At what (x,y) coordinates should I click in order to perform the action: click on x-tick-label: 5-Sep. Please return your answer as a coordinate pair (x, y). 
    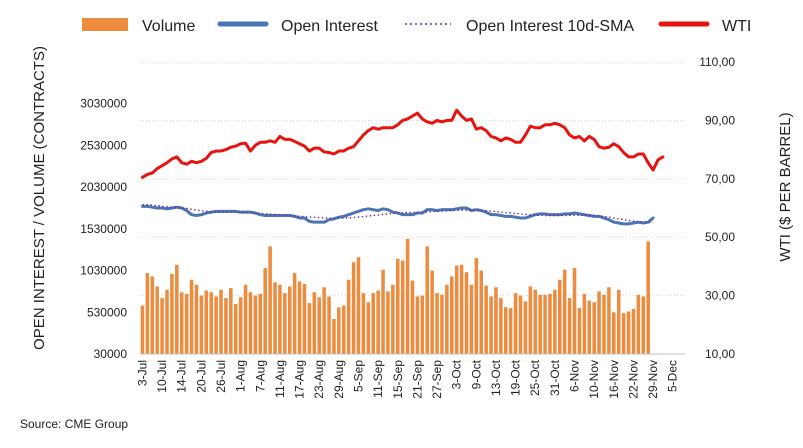
    Looking at the image, I should click on (359, 376).